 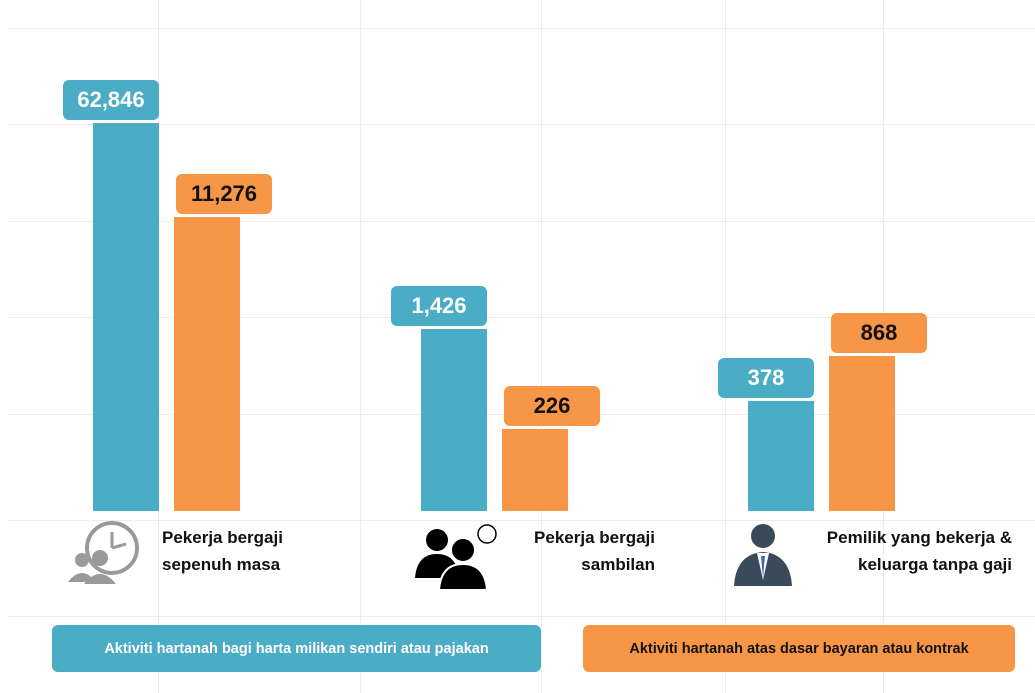 What do you see at coordinates (763, 555) in the screenshot?
I see `businessman-icon` at bounding box center [763, 555].